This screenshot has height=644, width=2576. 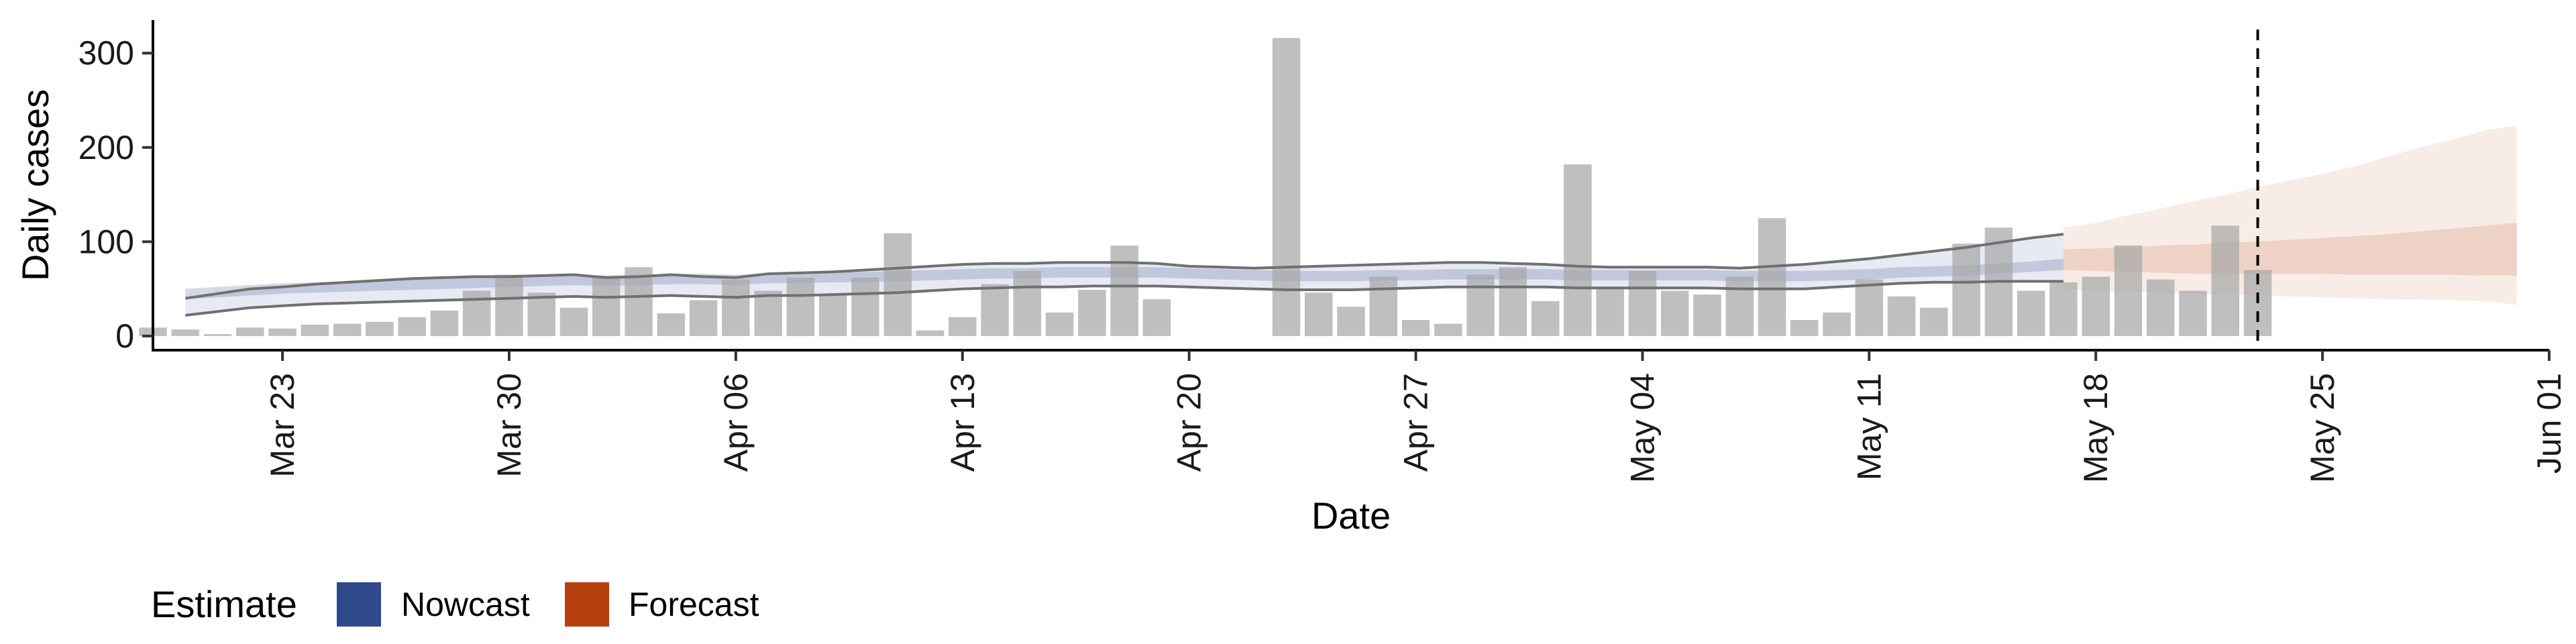 What do you see at coordinates (2322, 428) in the screenshot?
I see `x-tick-label: May 25` at bounding box center [2322, 428].